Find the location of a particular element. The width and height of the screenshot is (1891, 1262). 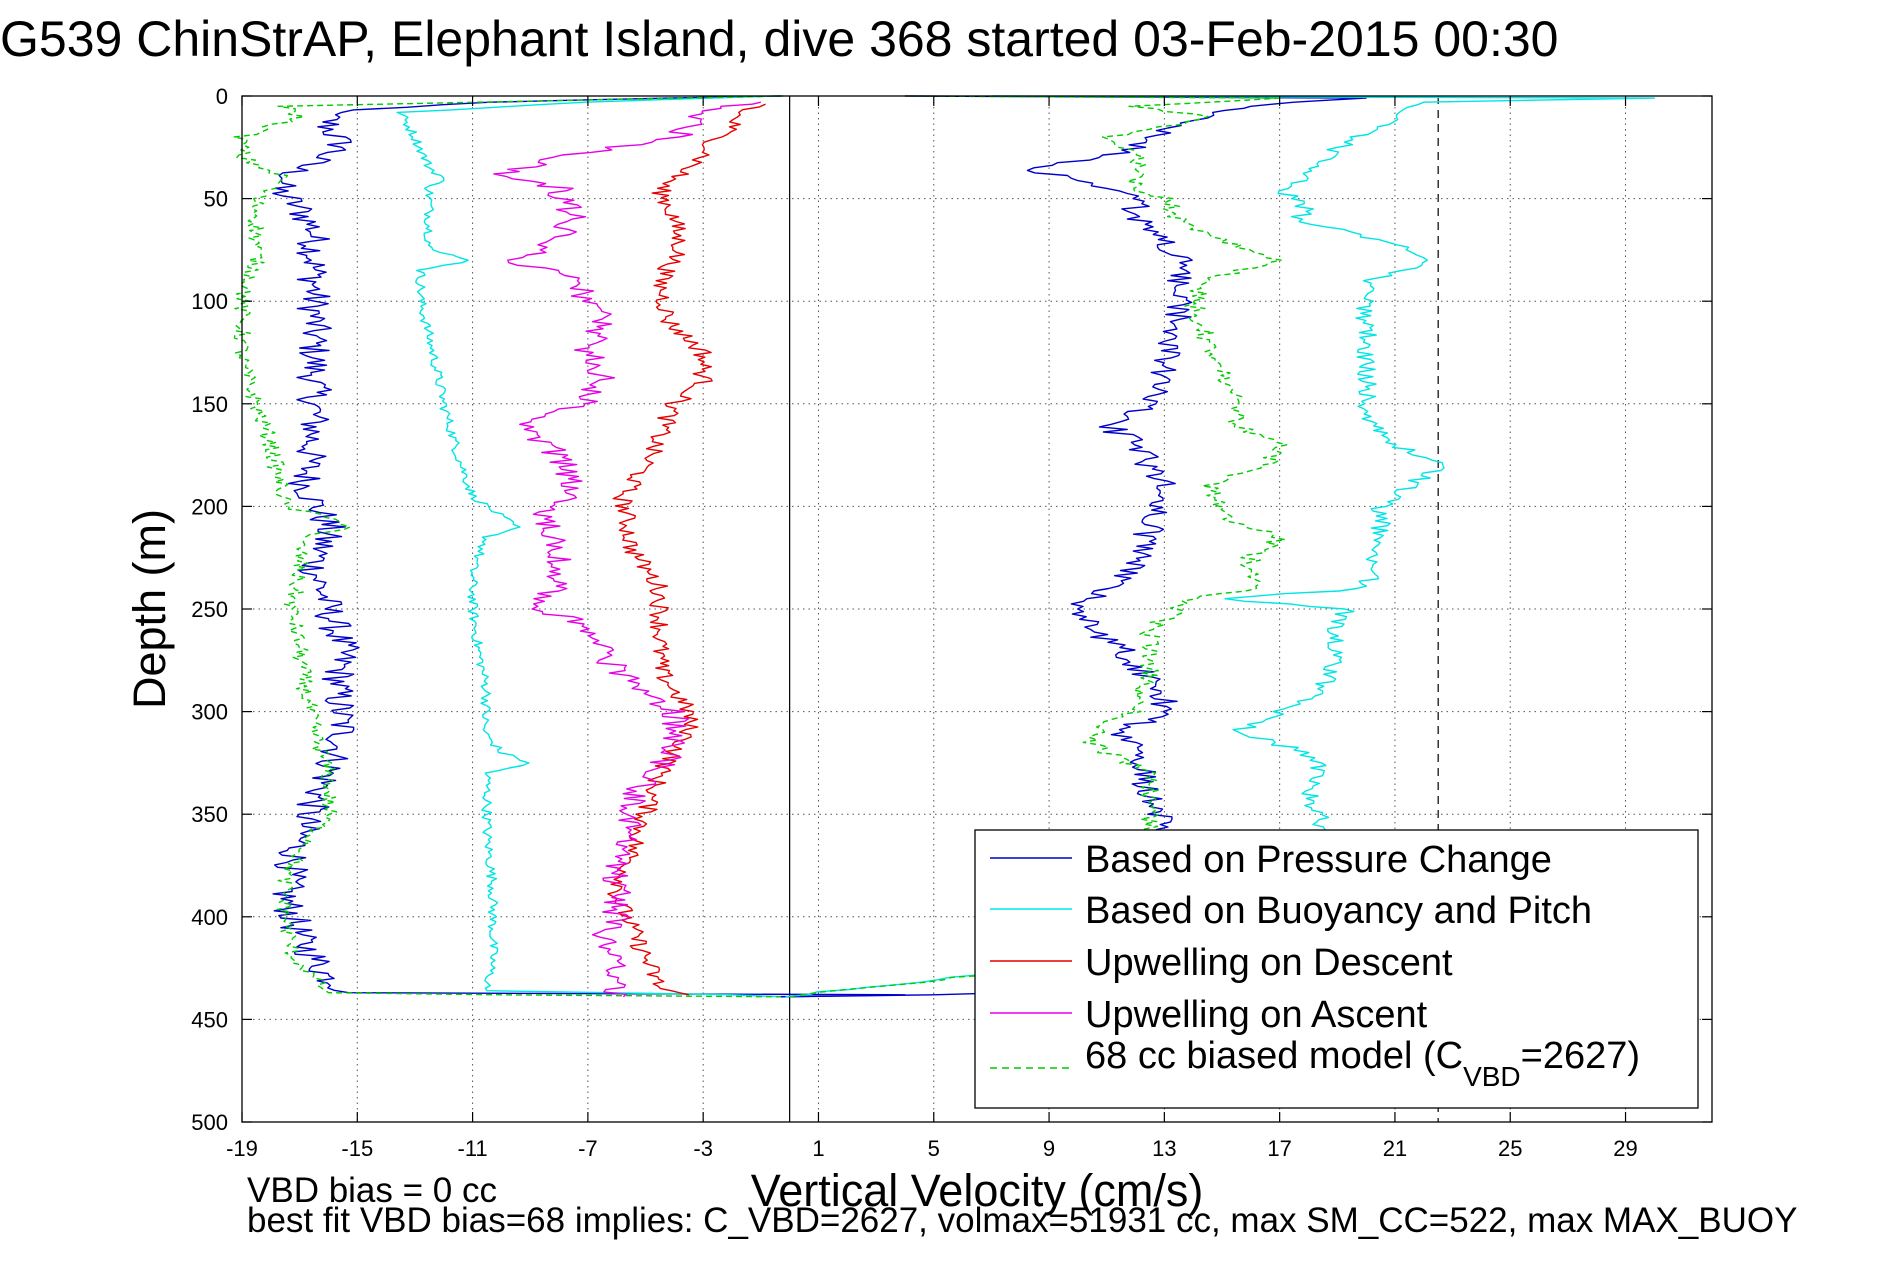

y-tick-label: 400 is located at coordinates (209, 917).